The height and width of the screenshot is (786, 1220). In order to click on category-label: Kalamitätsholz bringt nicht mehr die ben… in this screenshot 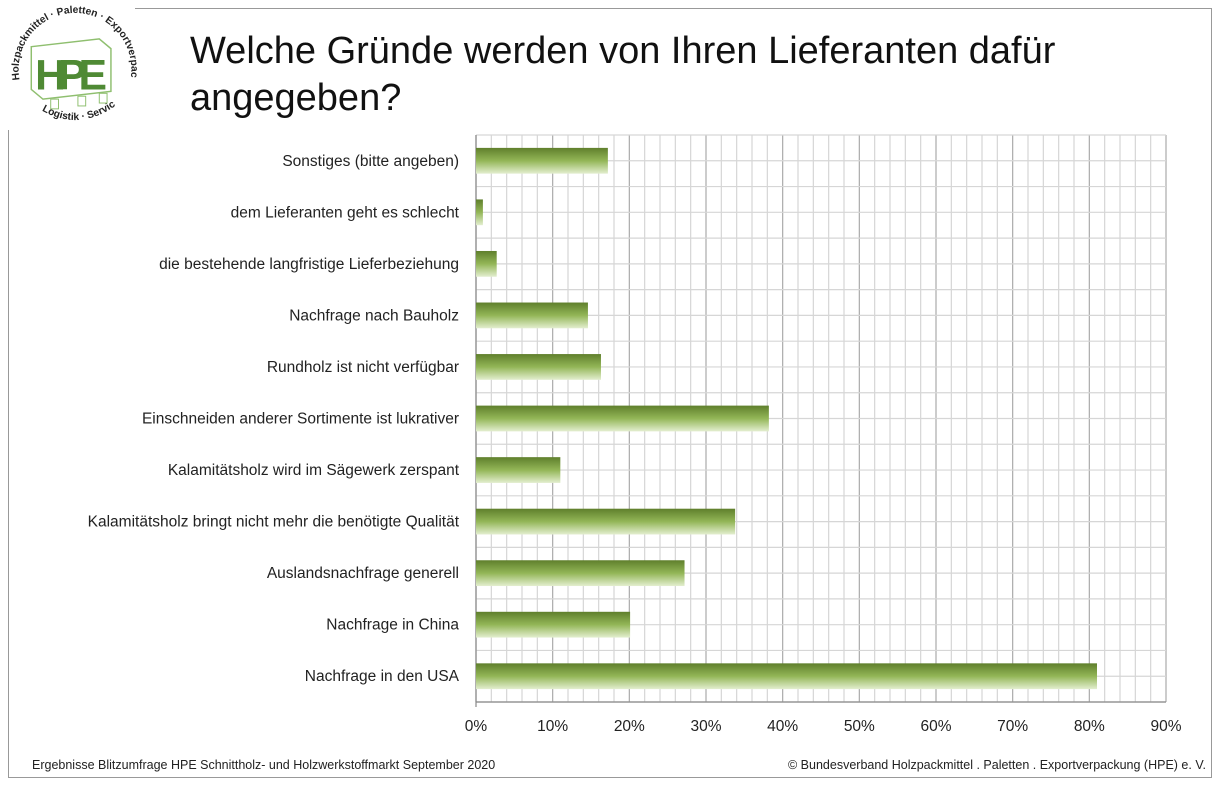, I will do `click(274, 522)`.